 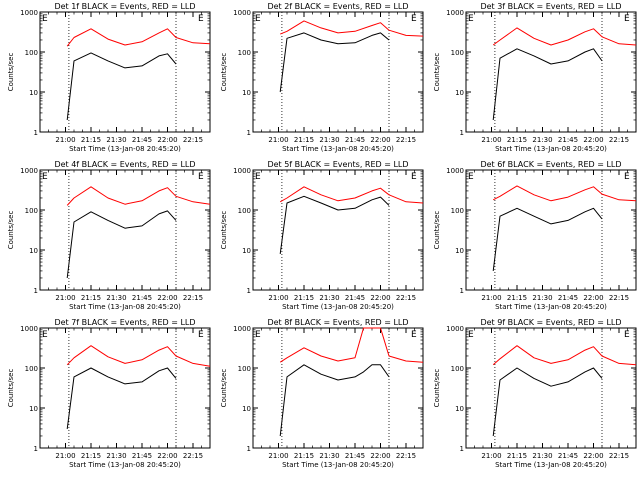 What do you see at coordinates (124, 6) in the screenshot?
I see `panel-title: Det 1f BLACK = Events, RED = LLD` at bounding box center [124, 6].